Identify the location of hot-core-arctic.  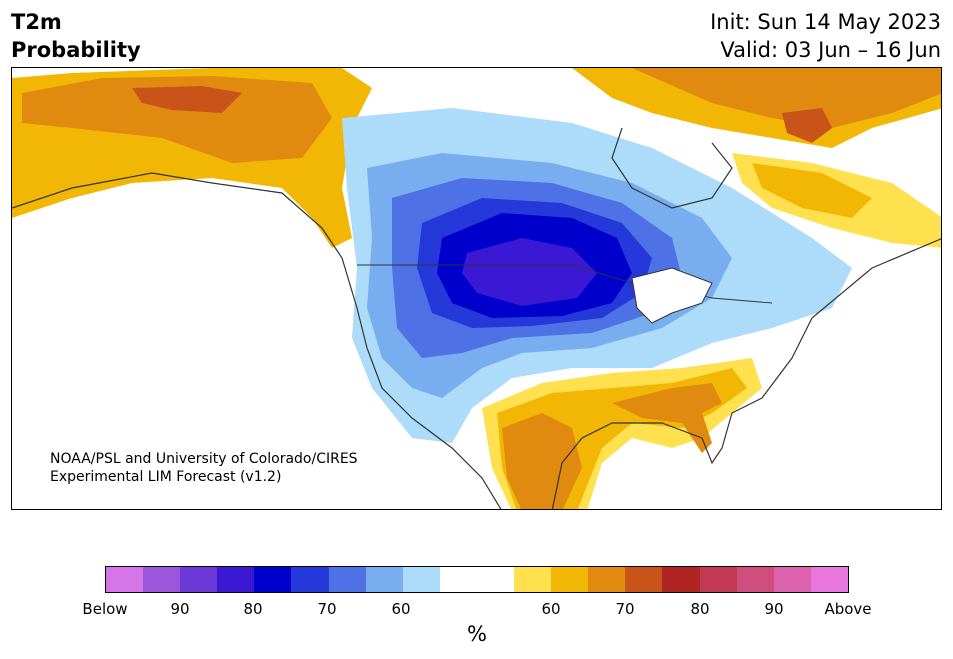
(807, 125).